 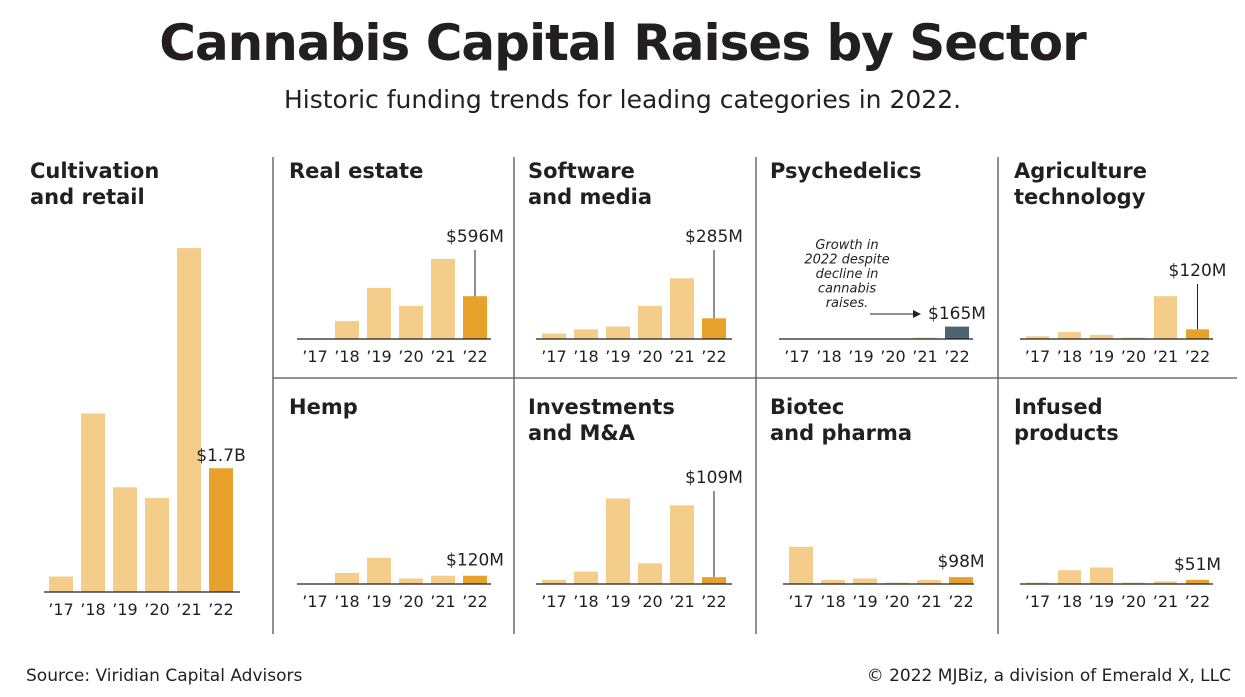 I want to click on source-note: Source: Viridian Capital Advisors, so click(x=164, y=676).